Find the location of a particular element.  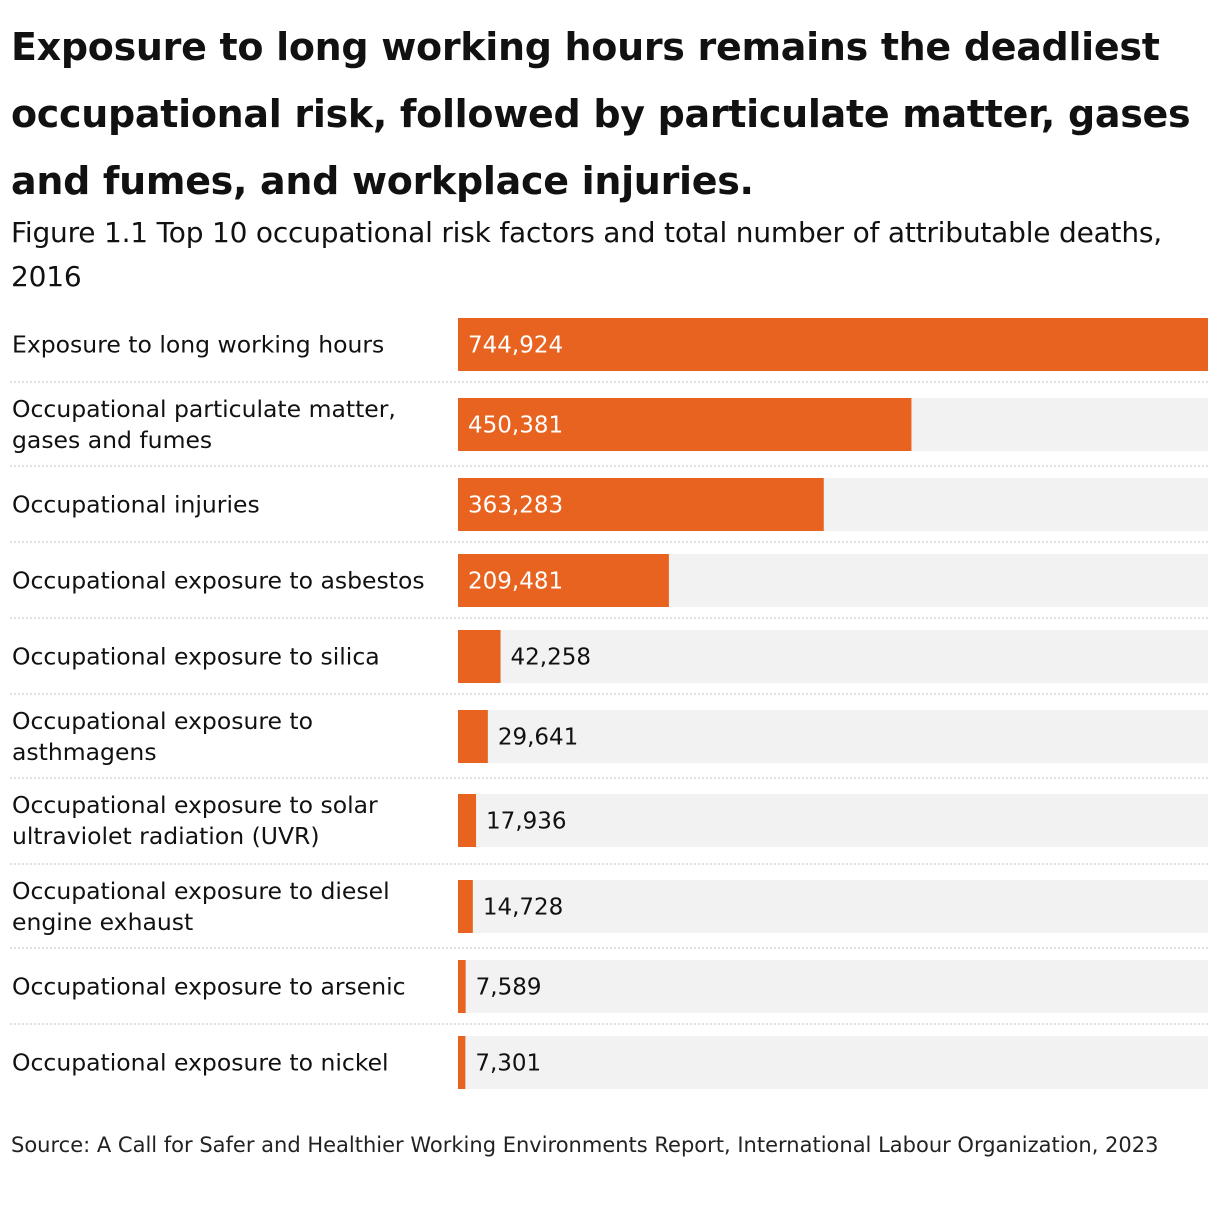

category-label: Occupational injuries is located at coordinates (136, 505).